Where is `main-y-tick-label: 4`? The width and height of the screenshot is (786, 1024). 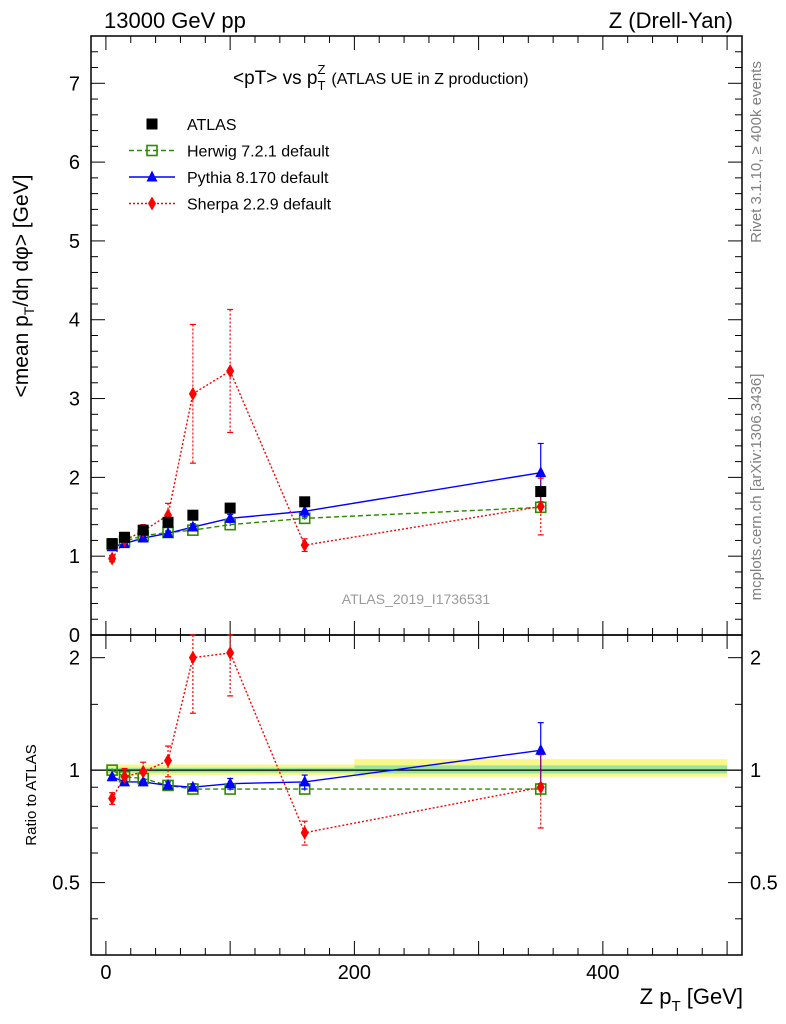 main-y-tick-label: 4 is located at coordinates (74, 321).